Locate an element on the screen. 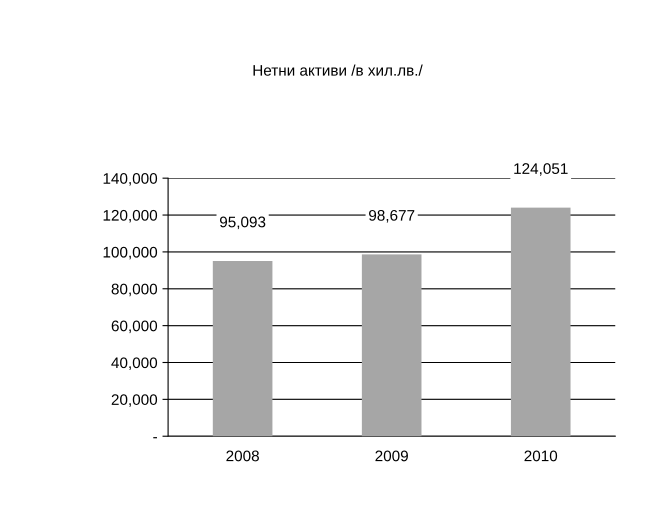 The width and height of the screenshot is (649, 512). y-tick-label: 60,000 is located at coordinates (135, 327).